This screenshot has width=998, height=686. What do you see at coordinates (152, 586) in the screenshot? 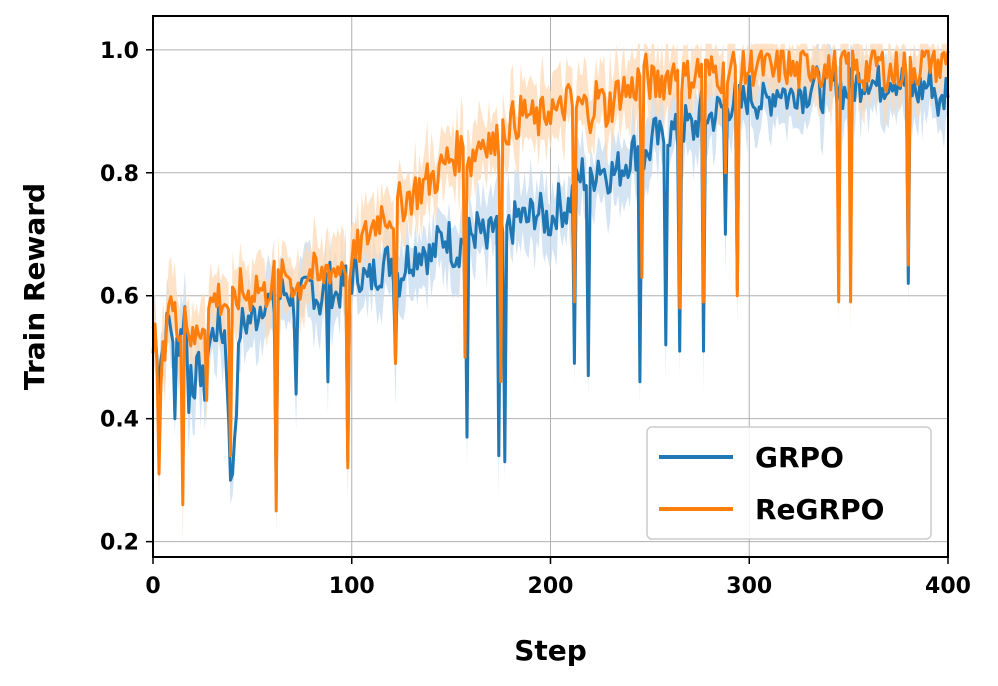
I see `x-tick-label-0: 0` at bounding box center [152, 586].